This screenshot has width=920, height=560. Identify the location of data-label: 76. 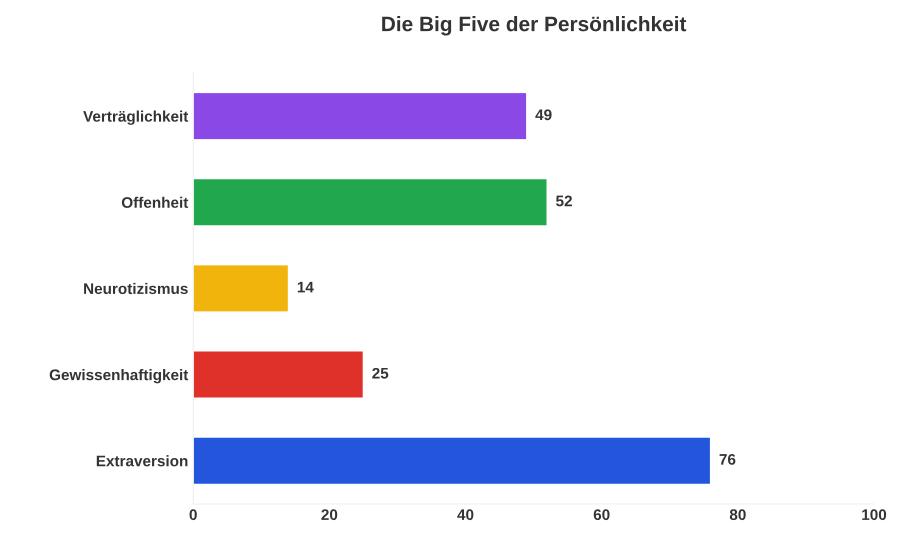
(728, 459).